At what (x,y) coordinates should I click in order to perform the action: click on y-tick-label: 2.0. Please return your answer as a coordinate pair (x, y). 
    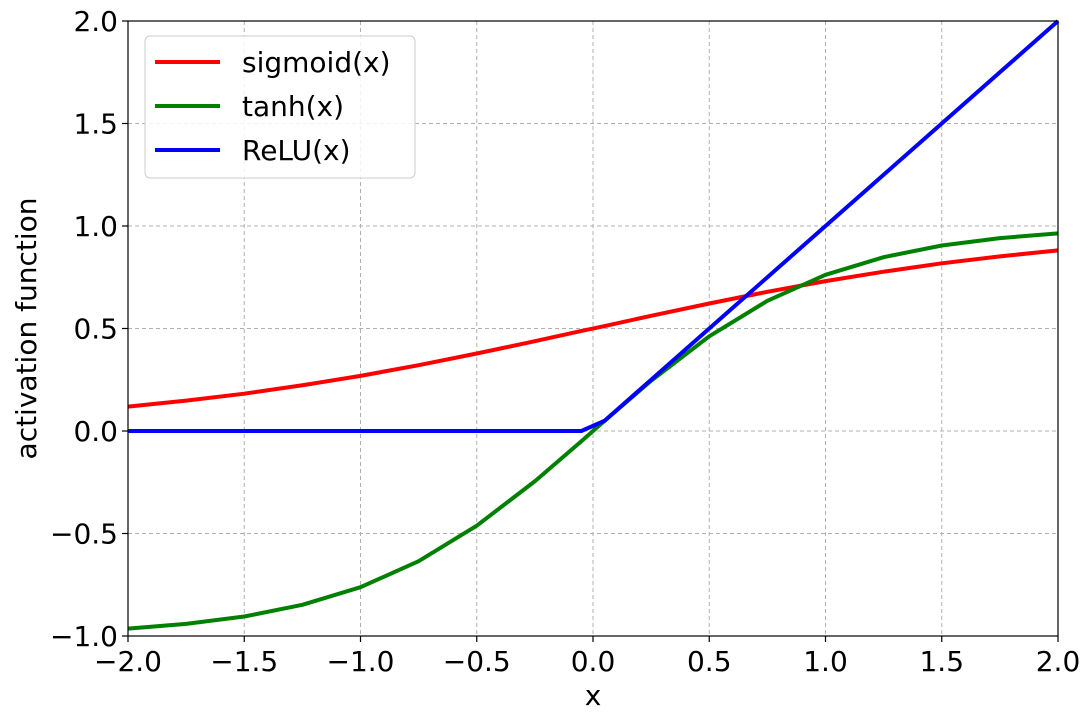
    Looking at the image, I should click on (95, 21).